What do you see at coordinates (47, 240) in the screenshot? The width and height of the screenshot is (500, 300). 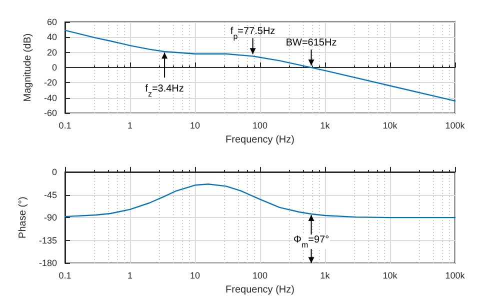 I see `y-tick-label: -135` at bounding box center [47, 240].